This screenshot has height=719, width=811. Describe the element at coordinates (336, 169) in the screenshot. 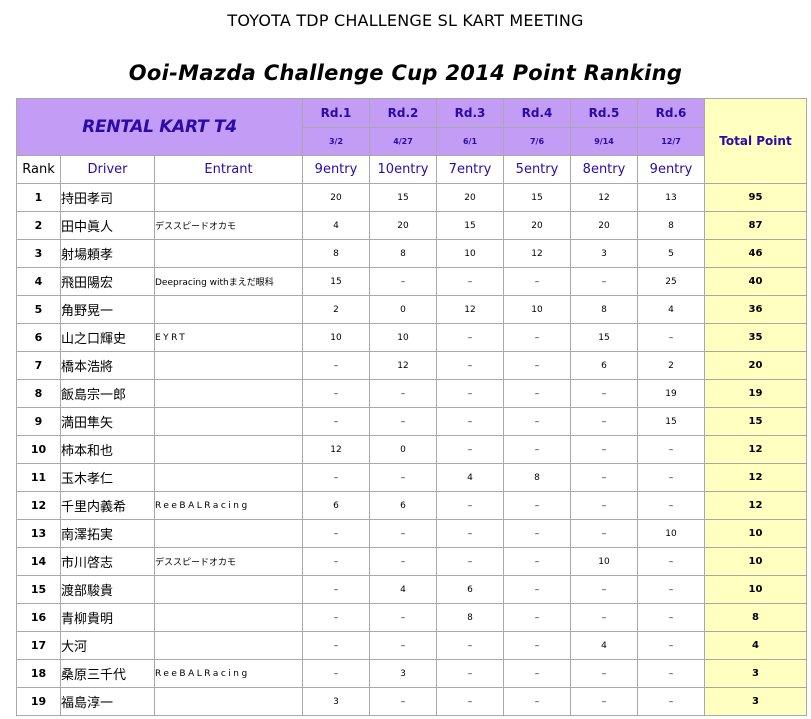

I see `round-1-entry: 9entry` at that location.